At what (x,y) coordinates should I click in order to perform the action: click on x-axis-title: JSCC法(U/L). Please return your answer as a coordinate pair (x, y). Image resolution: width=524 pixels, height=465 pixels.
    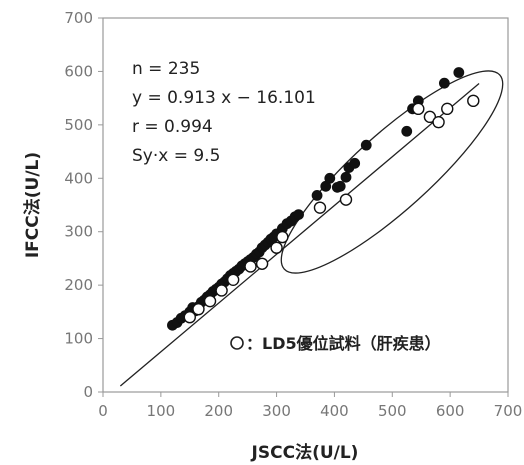
    Looking at the image, I should click on (305, 452).